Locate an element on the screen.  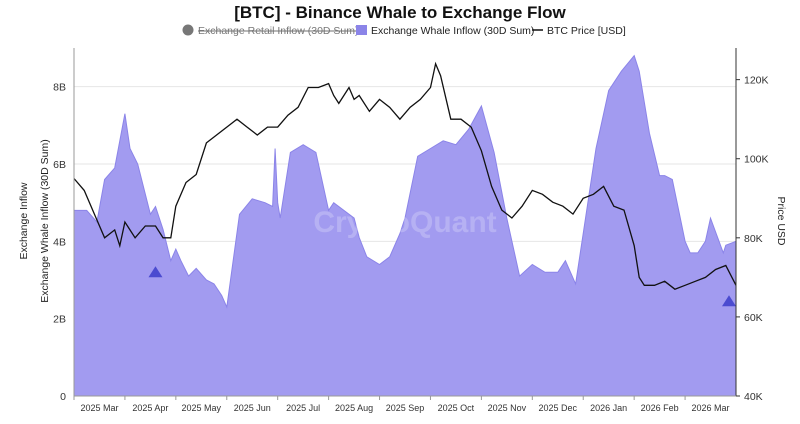
y-right-tick-label: 60K is located at coordinates (753, 318).